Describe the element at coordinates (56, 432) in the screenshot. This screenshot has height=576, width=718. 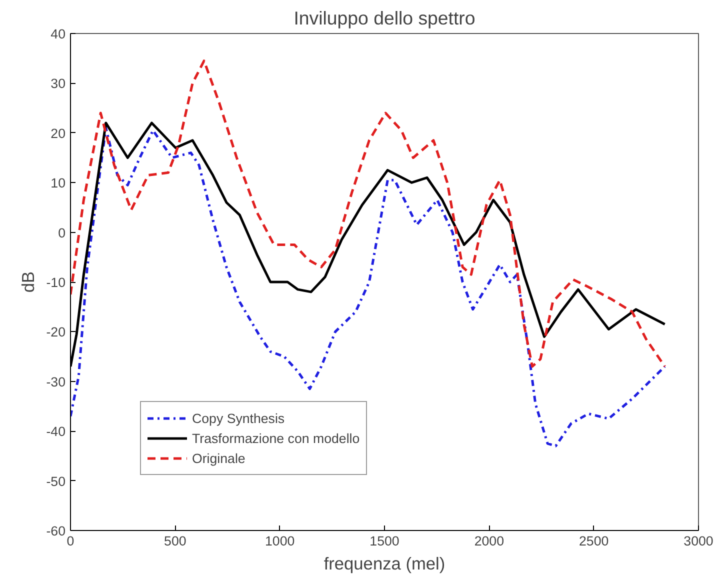
I see `y-tick-label: -40` at that location.